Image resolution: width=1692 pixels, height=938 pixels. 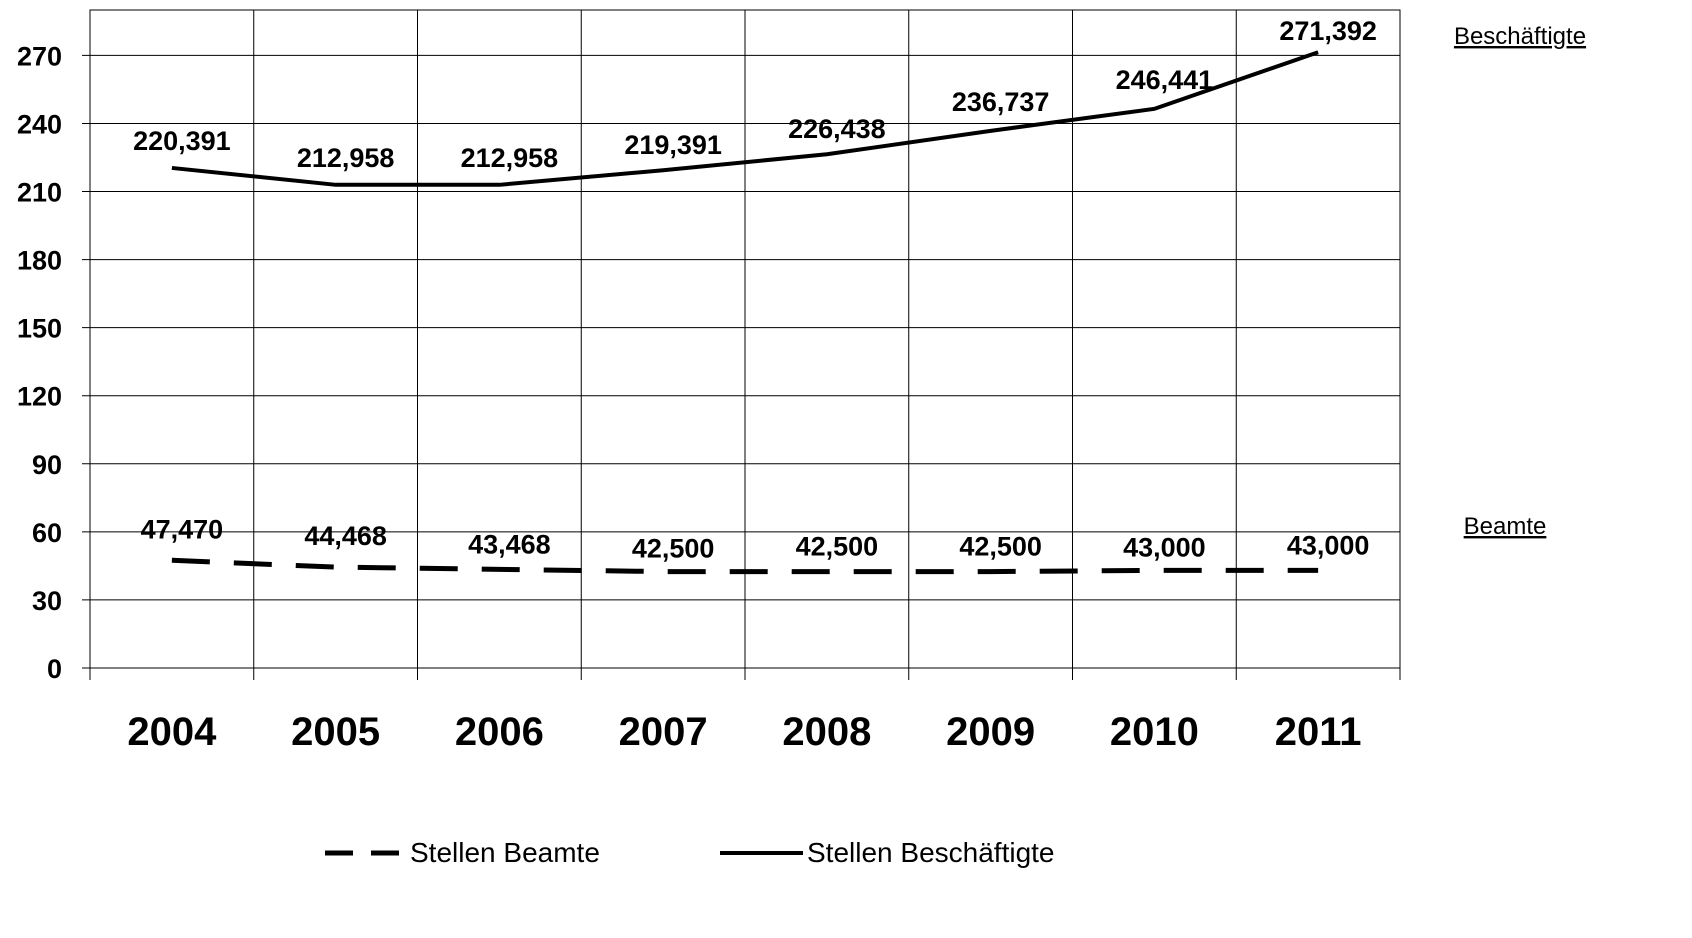 I want to click on y-tick-label: 270, so click(x=39, y=56).